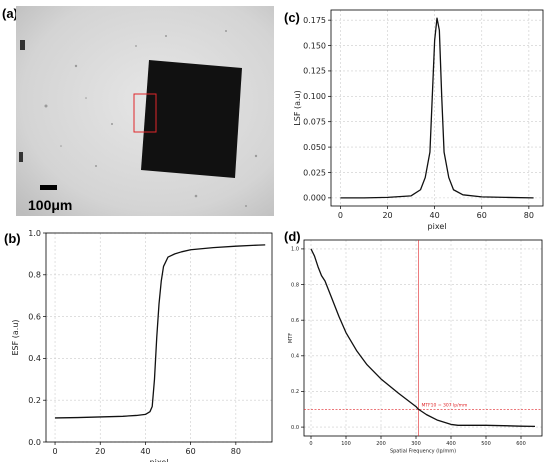 This screenshot has width=550, height=462. Describe the element at coordinates (295, 428) in the screenshot. I see `chart-d-ytick-label-0: 0.0` at that location.